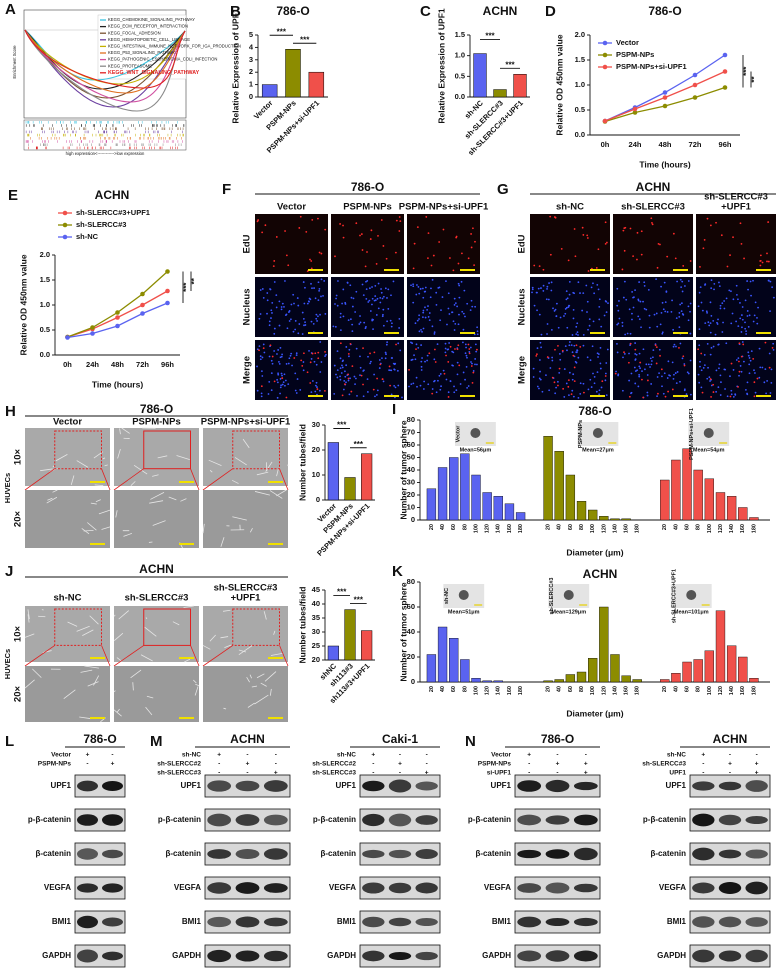 Image resolution: width=777 pixels, height=976 pixels. What do you see at coordinates (413, 681) in the screenshot?
I see `y-tick-label: 0` at bounding box center [413, 681].